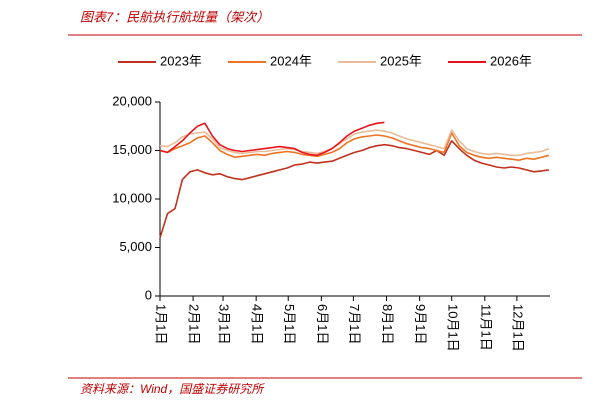  What do you see at coordinates (181, 60) in the screenshot?
I see `legend-label: 2023年` at bounding box center [181, 60].